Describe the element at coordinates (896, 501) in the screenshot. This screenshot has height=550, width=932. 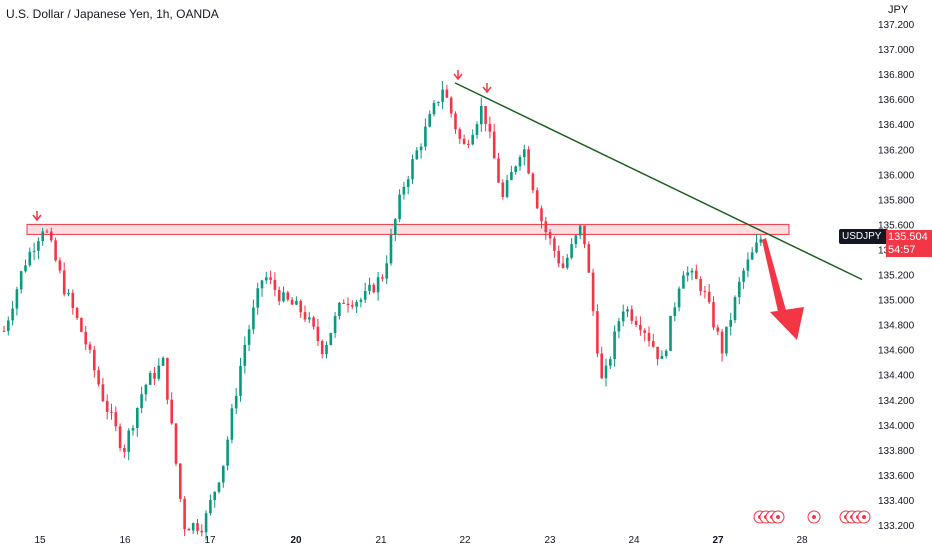
I see `y-tick-label: 133.400` at that location.